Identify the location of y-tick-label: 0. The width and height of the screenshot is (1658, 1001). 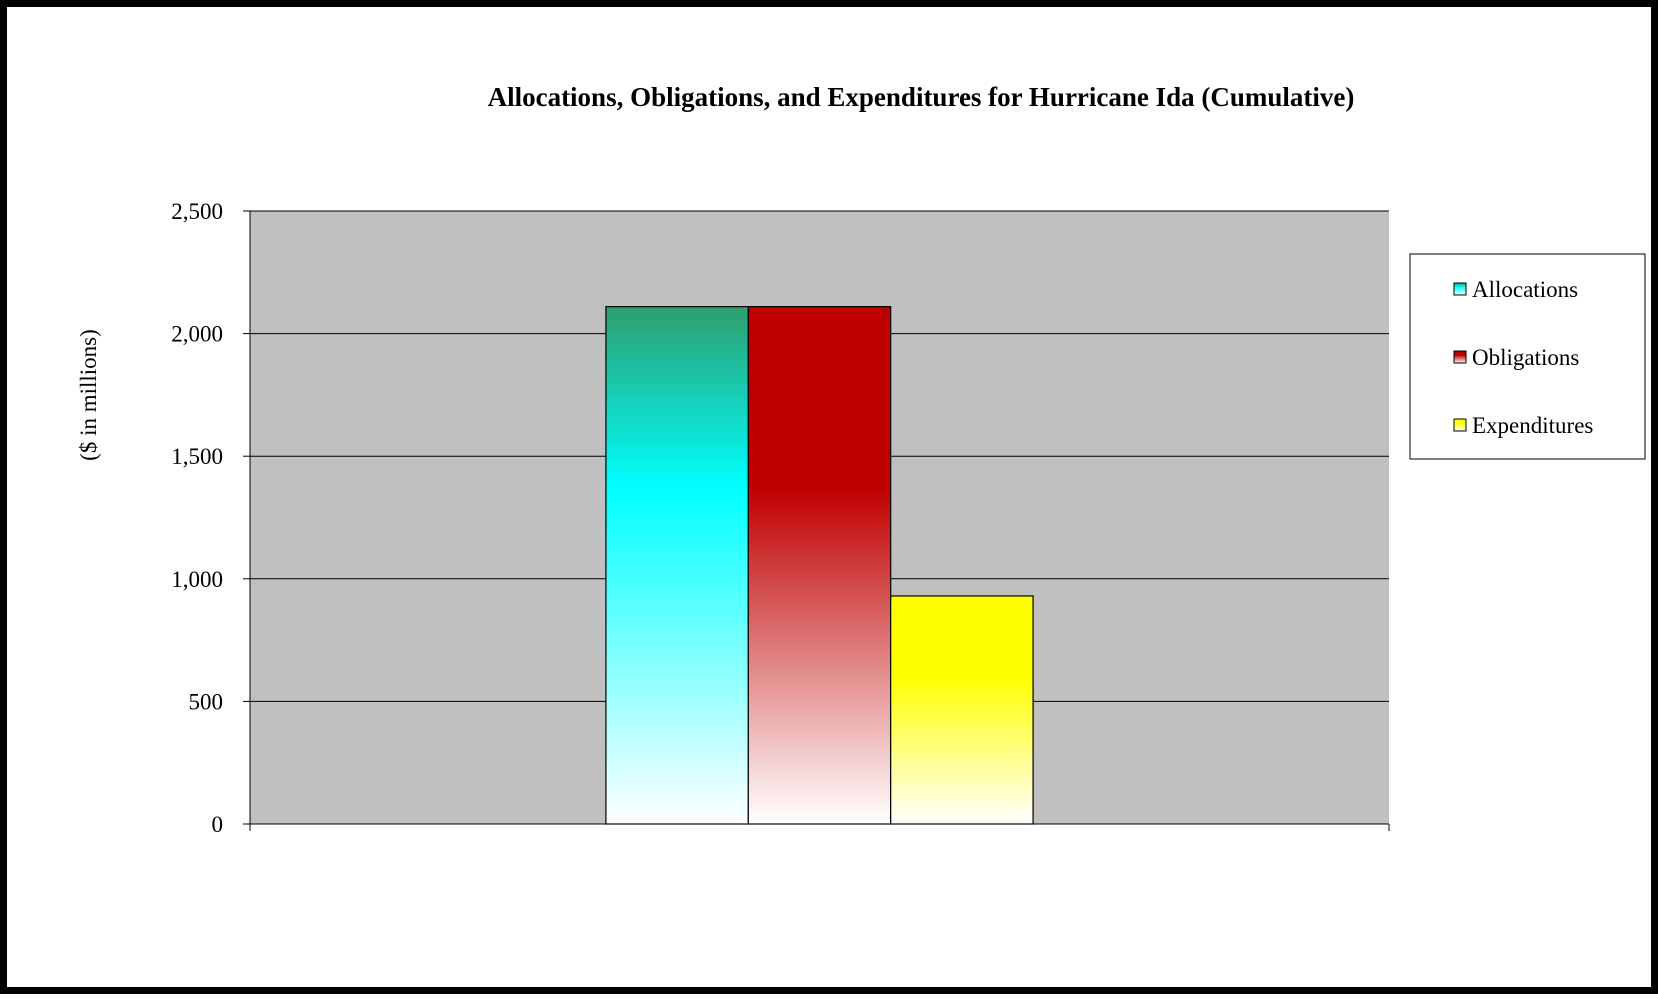
(218, 824).